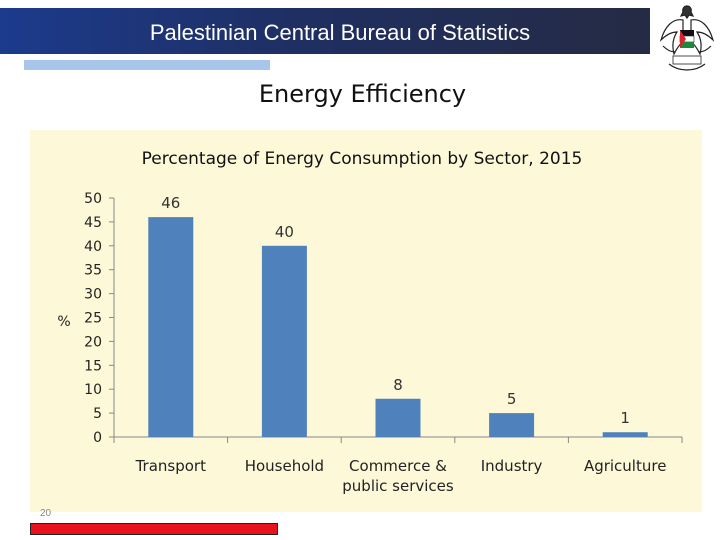 The width and height of the screenshot is (720, 540). Describe the element at coordinates (46, 513) in the screenshot. I see `page-number: 20` at that location.